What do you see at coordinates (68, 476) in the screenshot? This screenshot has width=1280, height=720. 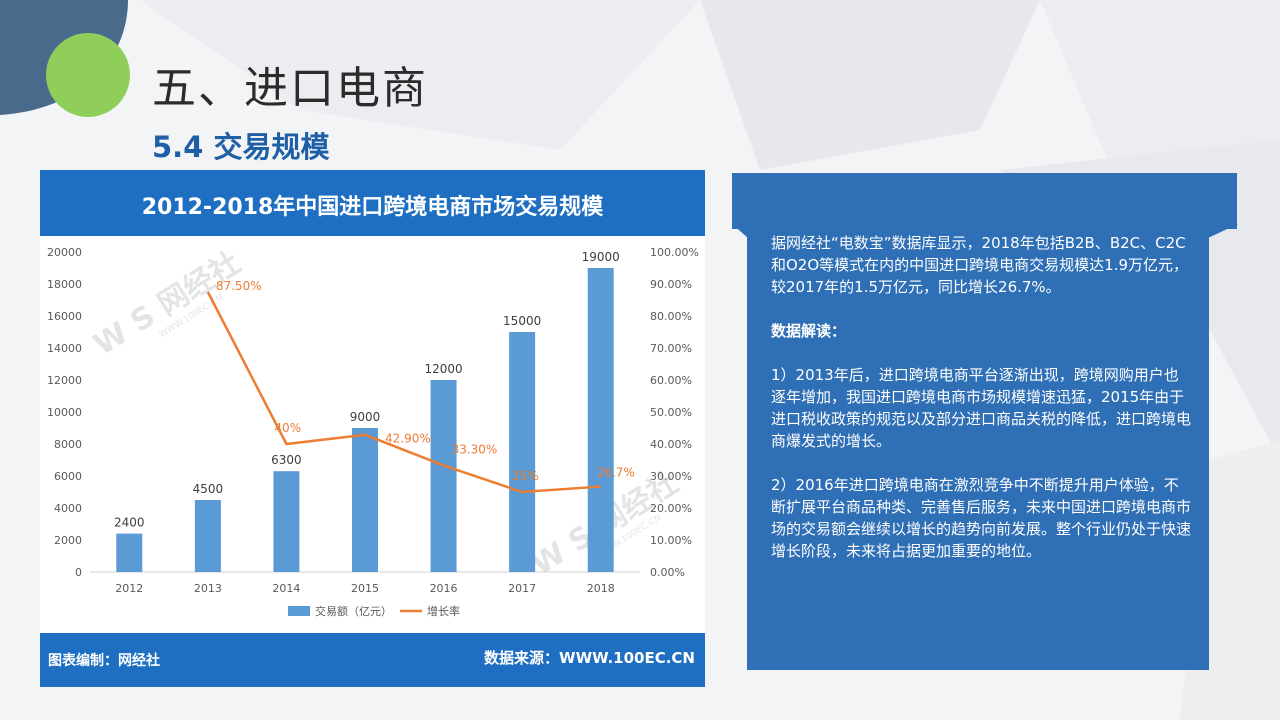 I see `y-left-tick-label: 6000` at bounding box center [68, 476].